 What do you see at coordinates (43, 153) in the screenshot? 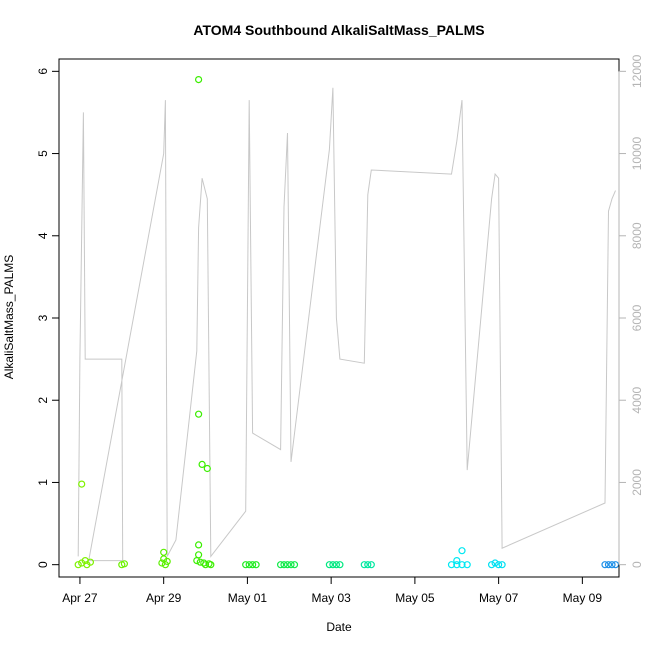
I see `y-tick-label: 5` at bounding box center [43, 153].